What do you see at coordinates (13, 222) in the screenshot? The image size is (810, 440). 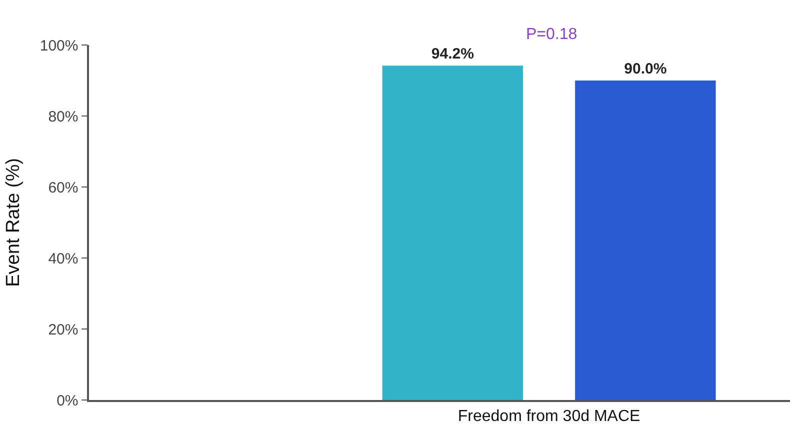 I see `y-axis-title: Event Rate (%)` at bounding box center [13, 222].